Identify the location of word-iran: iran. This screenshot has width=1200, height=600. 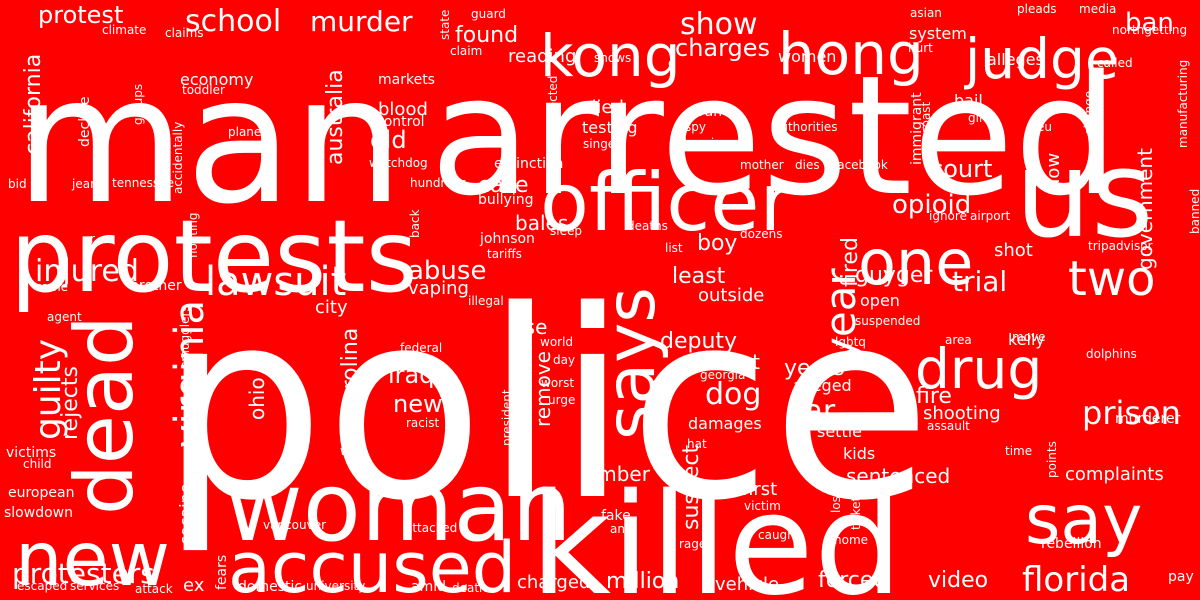
(709, 112).